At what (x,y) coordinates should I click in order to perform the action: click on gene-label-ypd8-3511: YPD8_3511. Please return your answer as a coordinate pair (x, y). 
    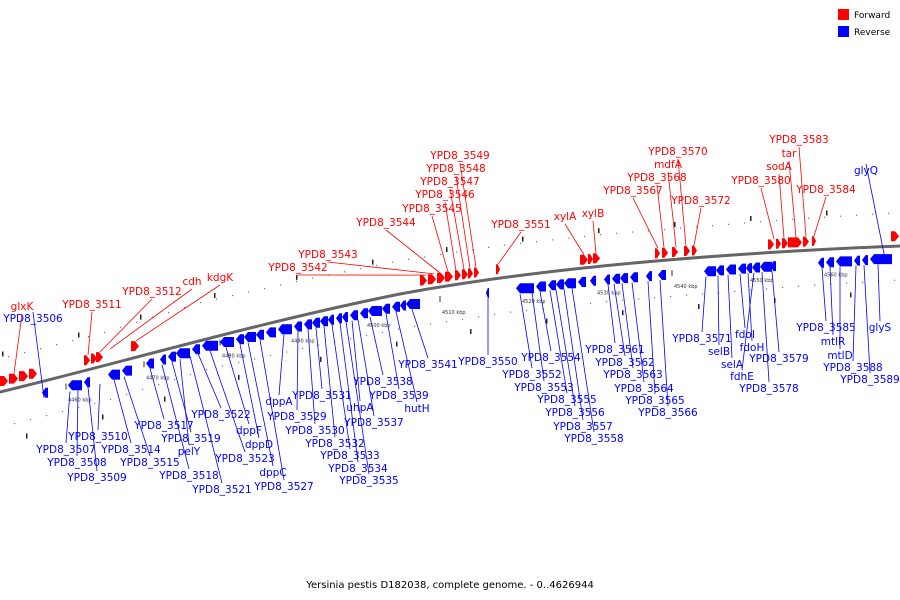
    Looking at the image, I should click on (91, 305).